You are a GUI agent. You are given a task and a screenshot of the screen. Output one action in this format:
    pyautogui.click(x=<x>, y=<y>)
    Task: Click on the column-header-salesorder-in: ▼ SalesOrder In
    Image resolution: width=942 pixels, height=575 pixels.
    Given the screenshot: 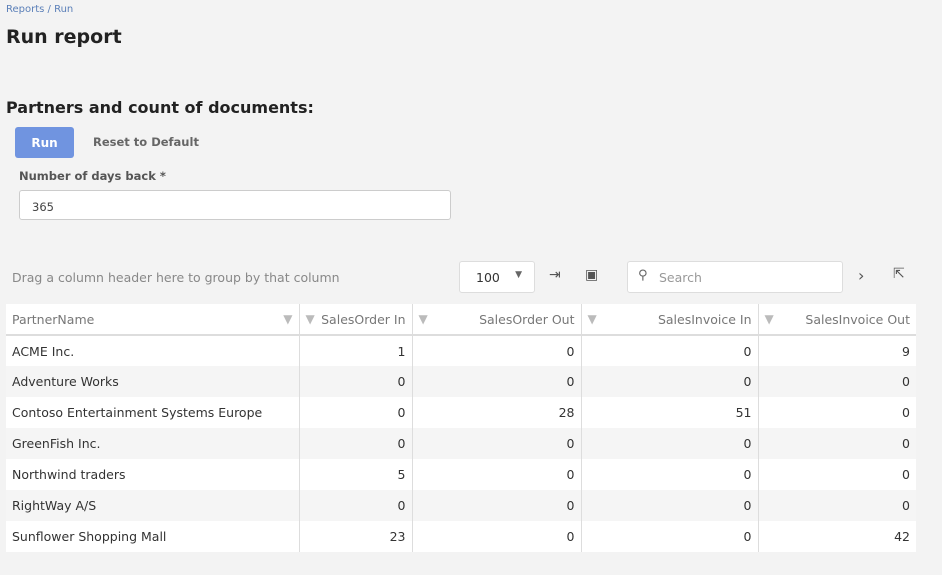 What is the action you would take?
    pyautogui.click(x=356, y=320)
    